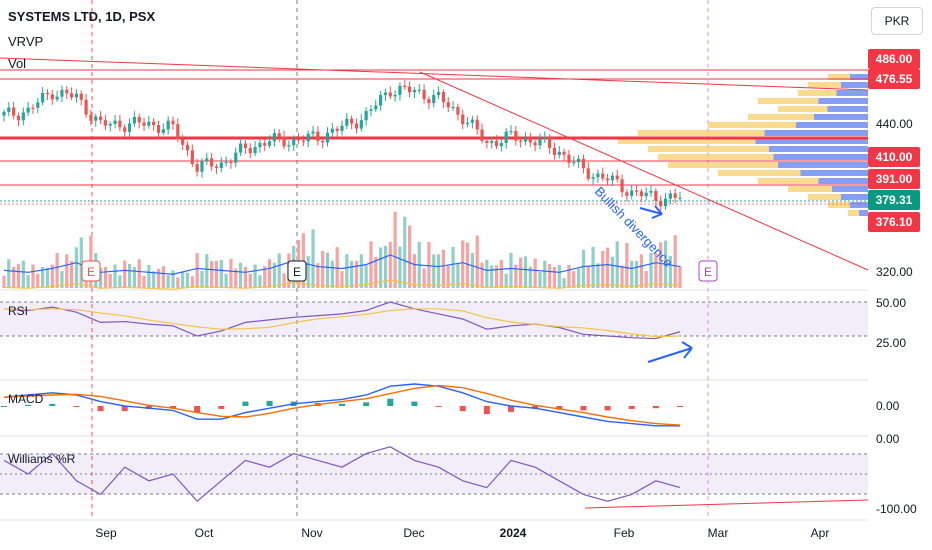 The width and height of the screenshot is (932, 550). Describe the element at coordinates (26, 399) in the screenshot. I see `macd-pane-label: MACD` at that location.